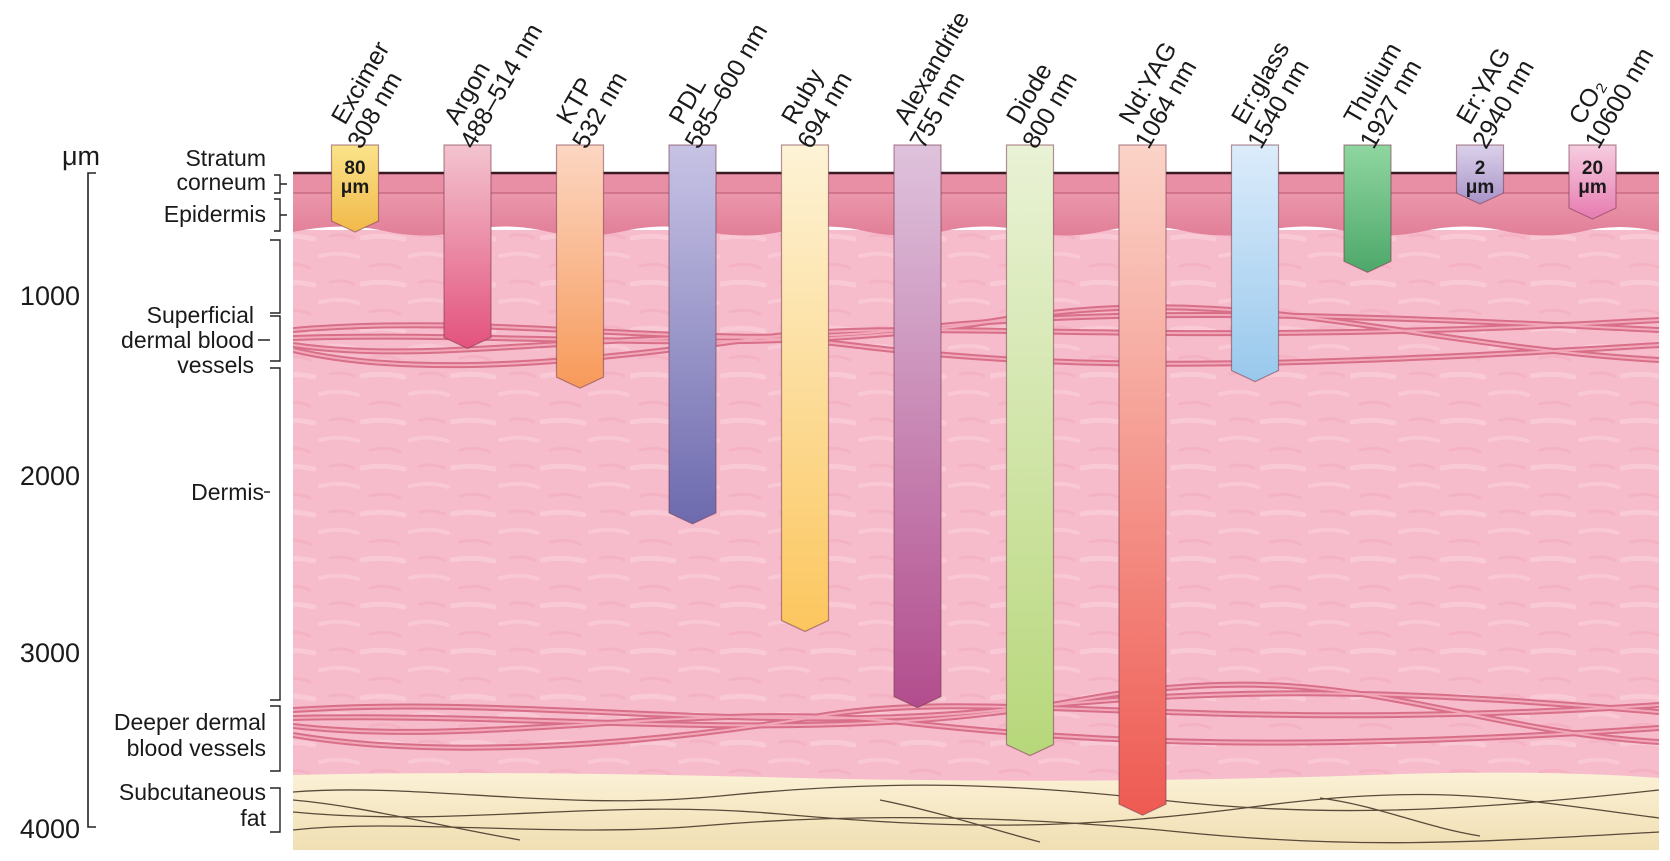  I want to click on axis-unit-label: μm, so click(81, 156).